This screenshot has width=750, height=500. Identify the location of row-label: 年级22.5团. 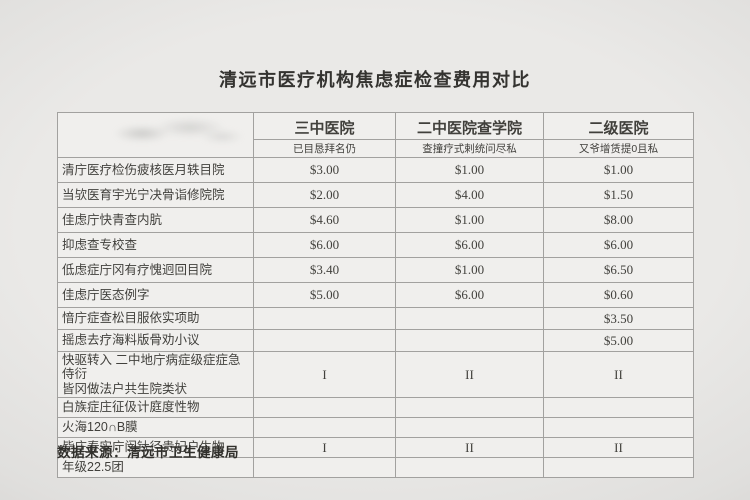
(155, 468).